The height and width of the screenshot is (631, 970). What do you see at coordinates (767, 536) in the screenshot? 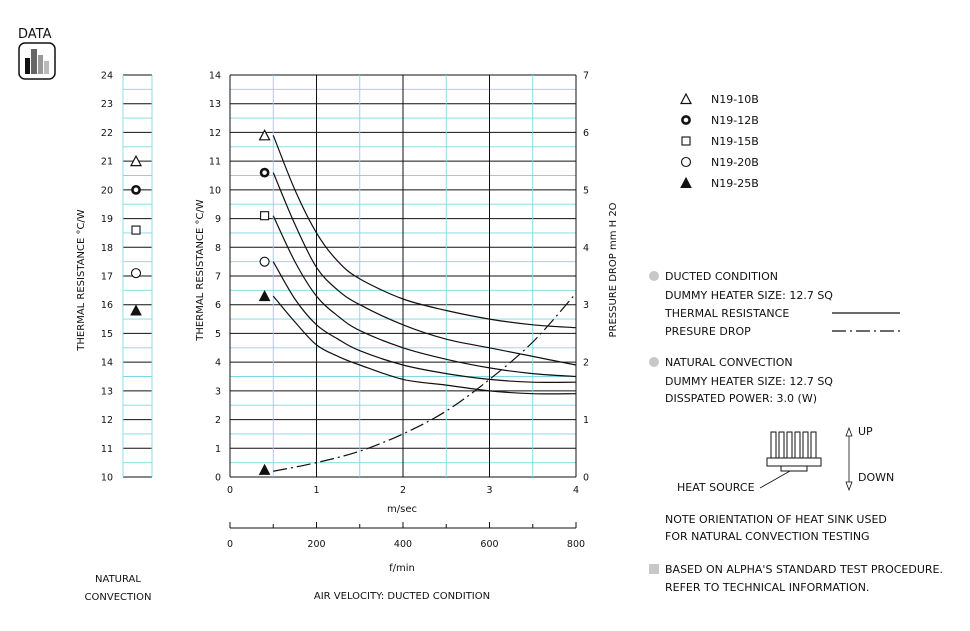
I see `orientation-note-line2: FOR NATURAL CONVECTION TESTING` at bounding box center [767, 536].